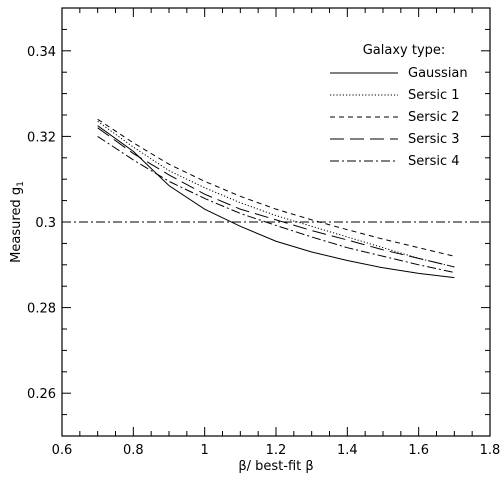 Image resolution: width=501 pixels, height=482 pixels. Describe the element at coordinates (41, 394) in the screenshot. I see `y-tick-label: 0.26` at that location.